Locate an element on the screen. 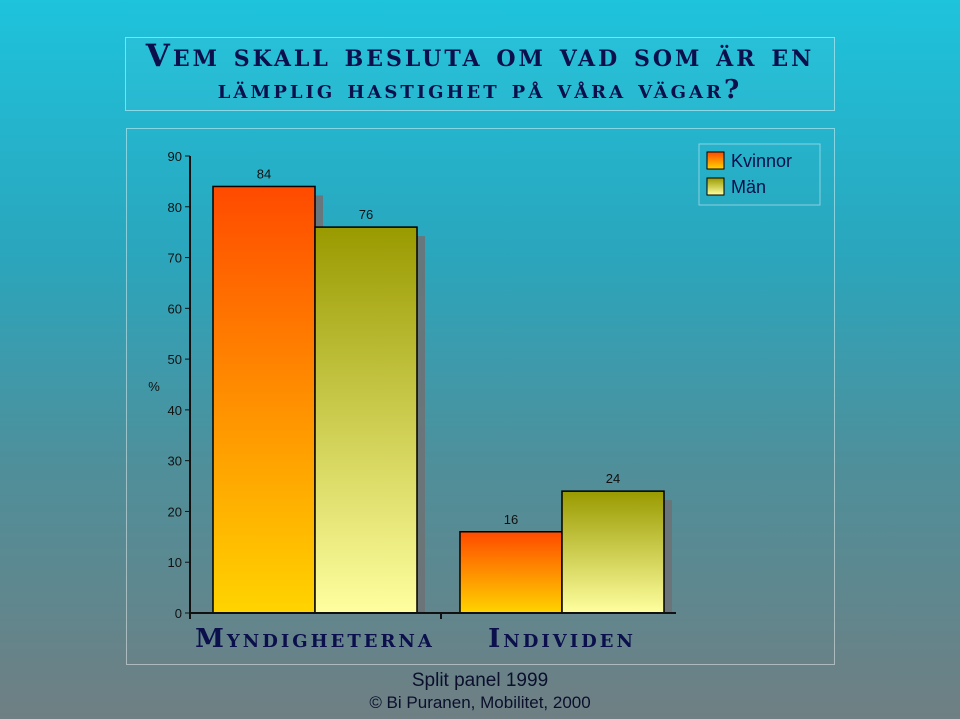 The image size is (960, 719). bar-value-label: 16 is located at coordinates (511, 519).